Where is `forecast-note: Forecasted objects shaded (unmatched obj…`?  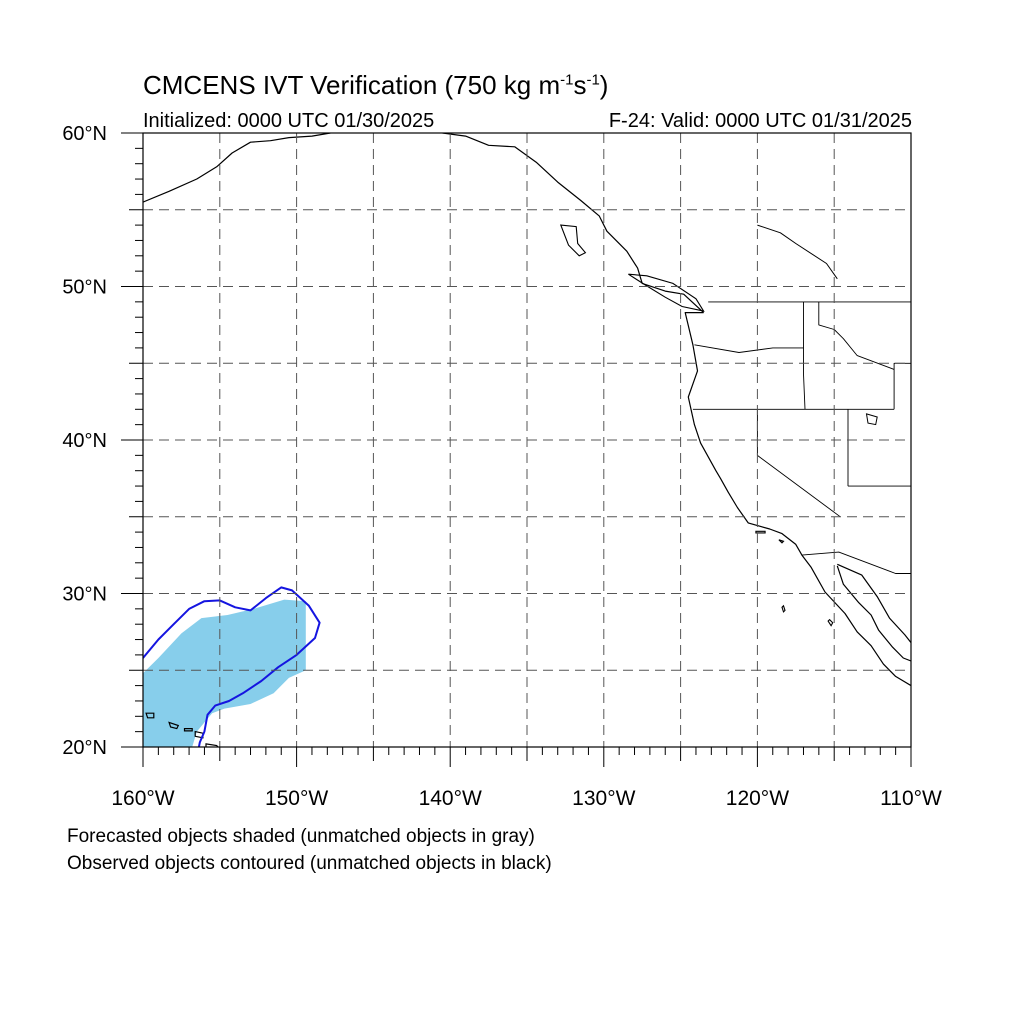
forecast-note: Forecasted objects shaded (unmatched obj… is located at coordinates (301, 836).